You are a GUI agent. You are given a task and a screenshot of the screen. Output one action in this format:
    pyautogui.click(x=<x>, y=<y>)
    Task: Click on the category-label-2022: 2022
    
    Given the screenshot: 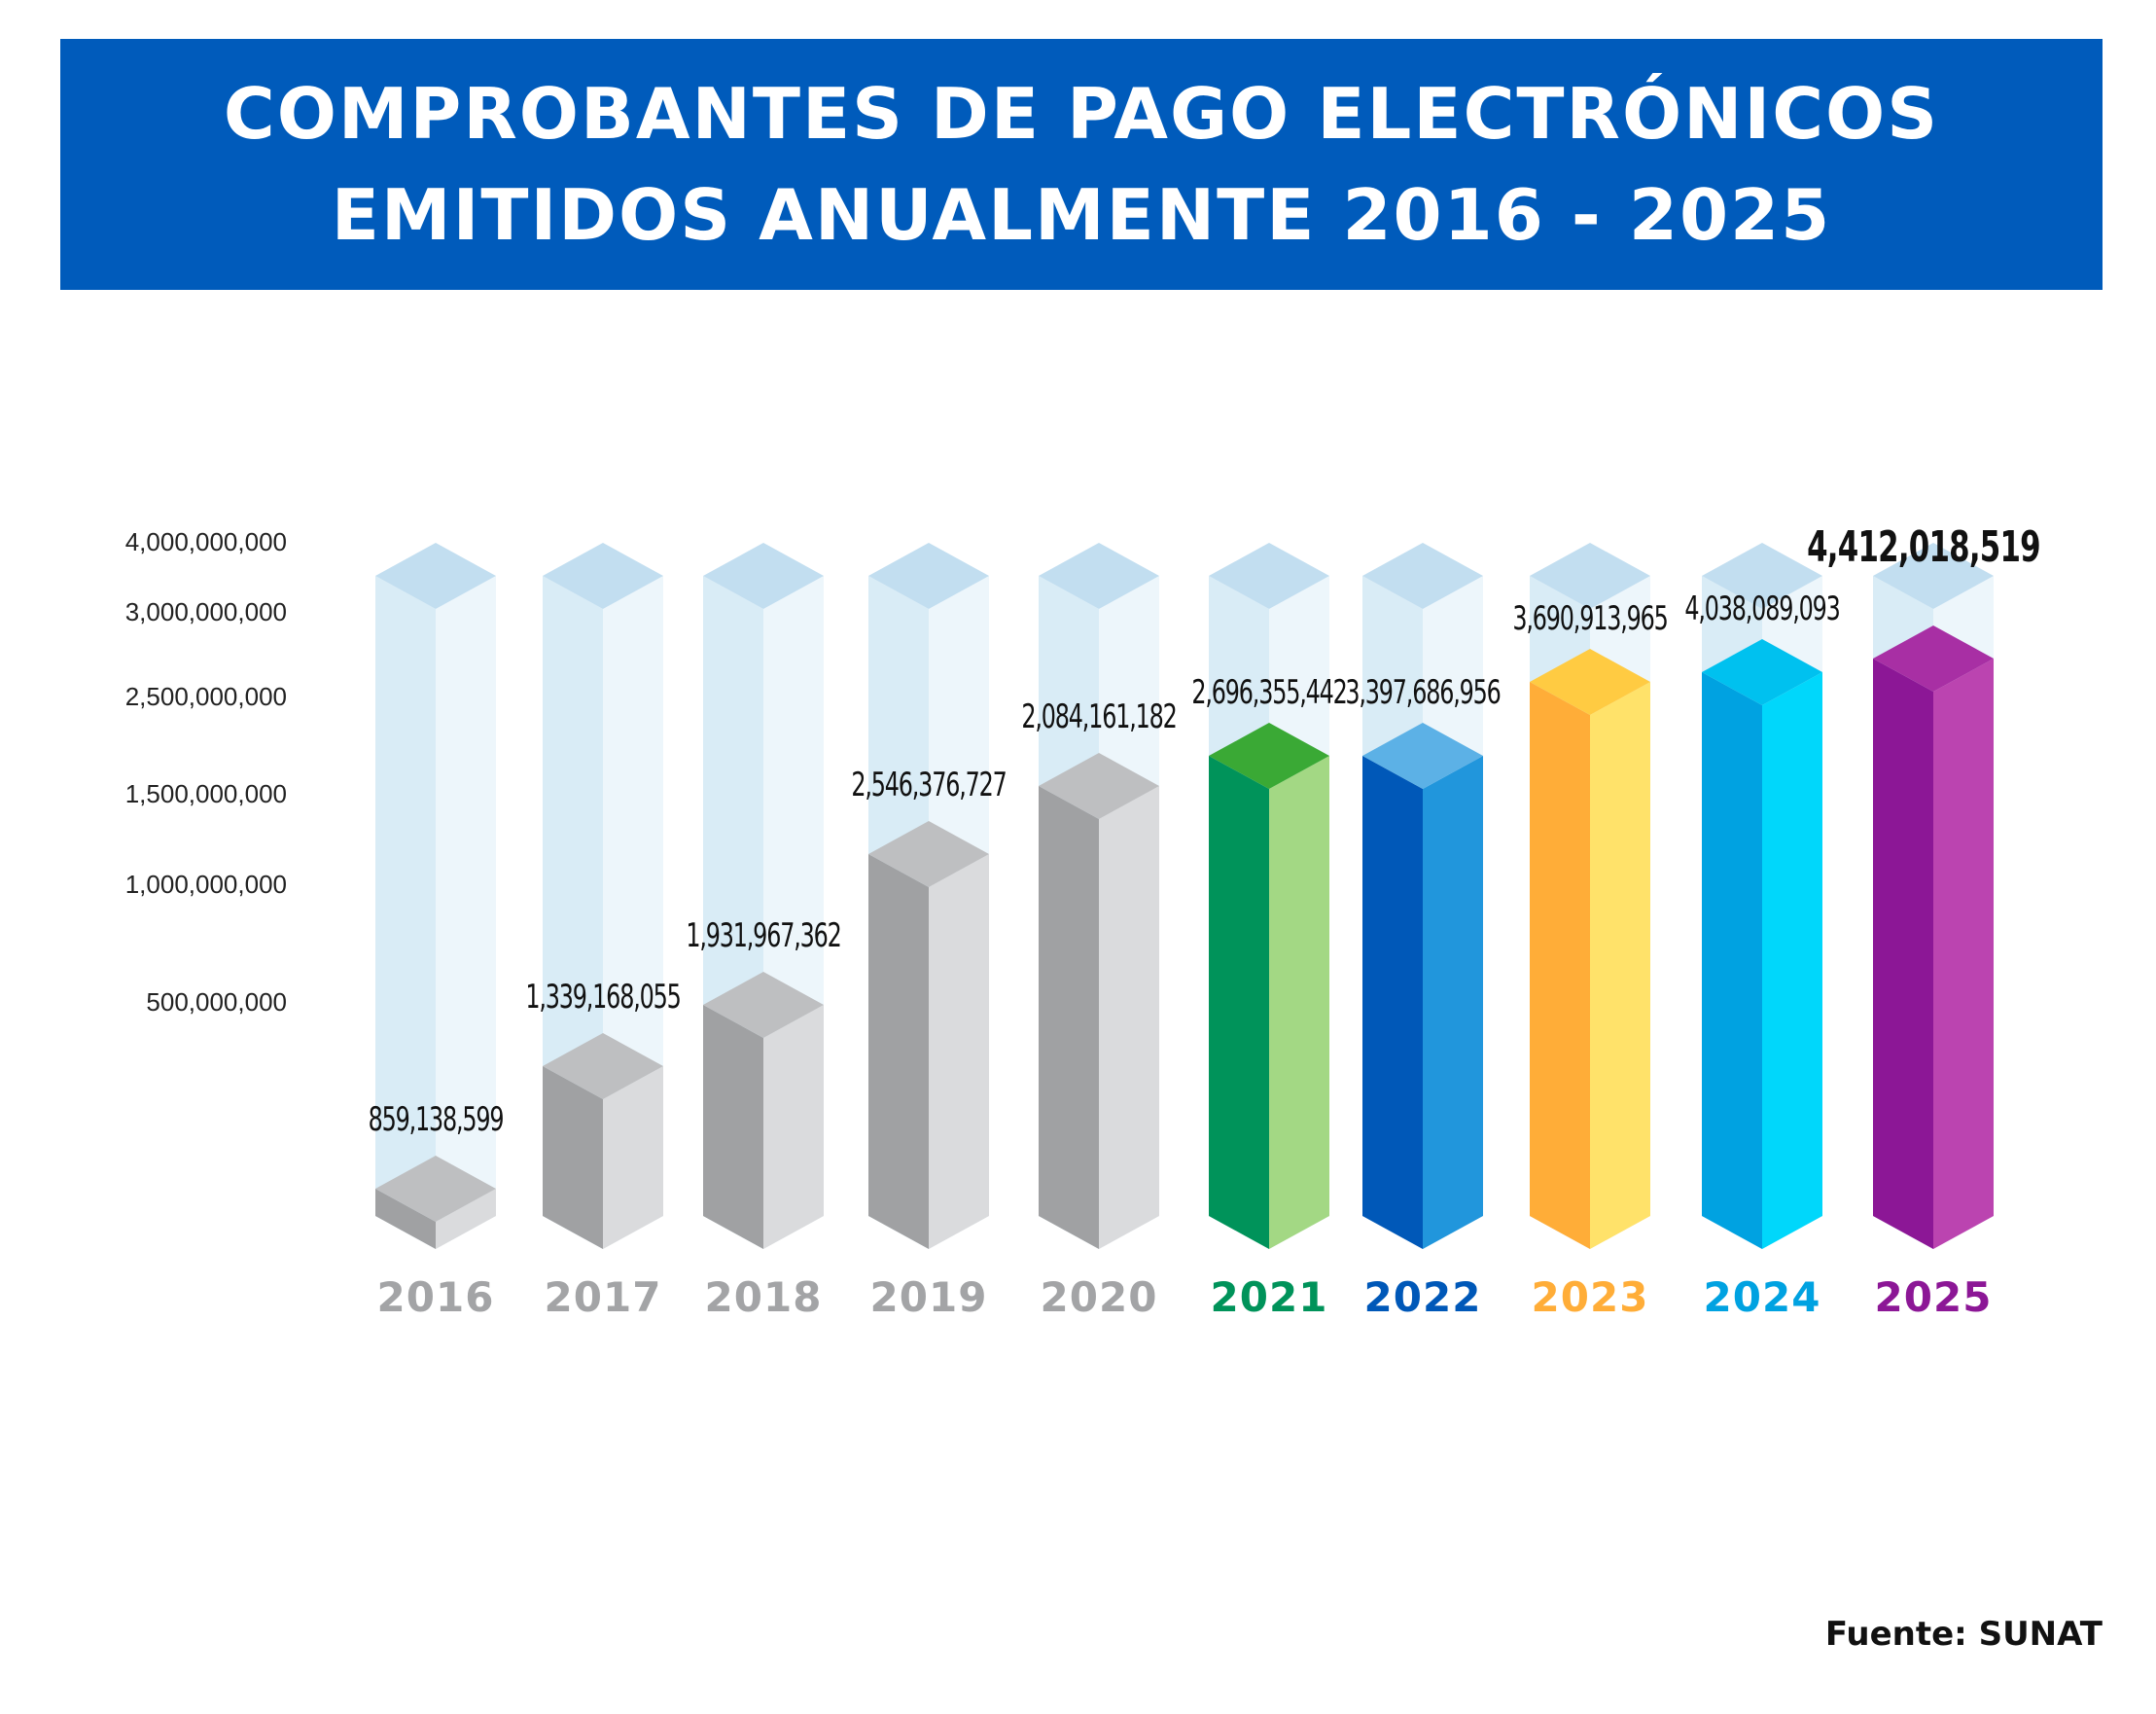 What is the action you would take?
    pyautogui.click(x=1423, y=1297)
    